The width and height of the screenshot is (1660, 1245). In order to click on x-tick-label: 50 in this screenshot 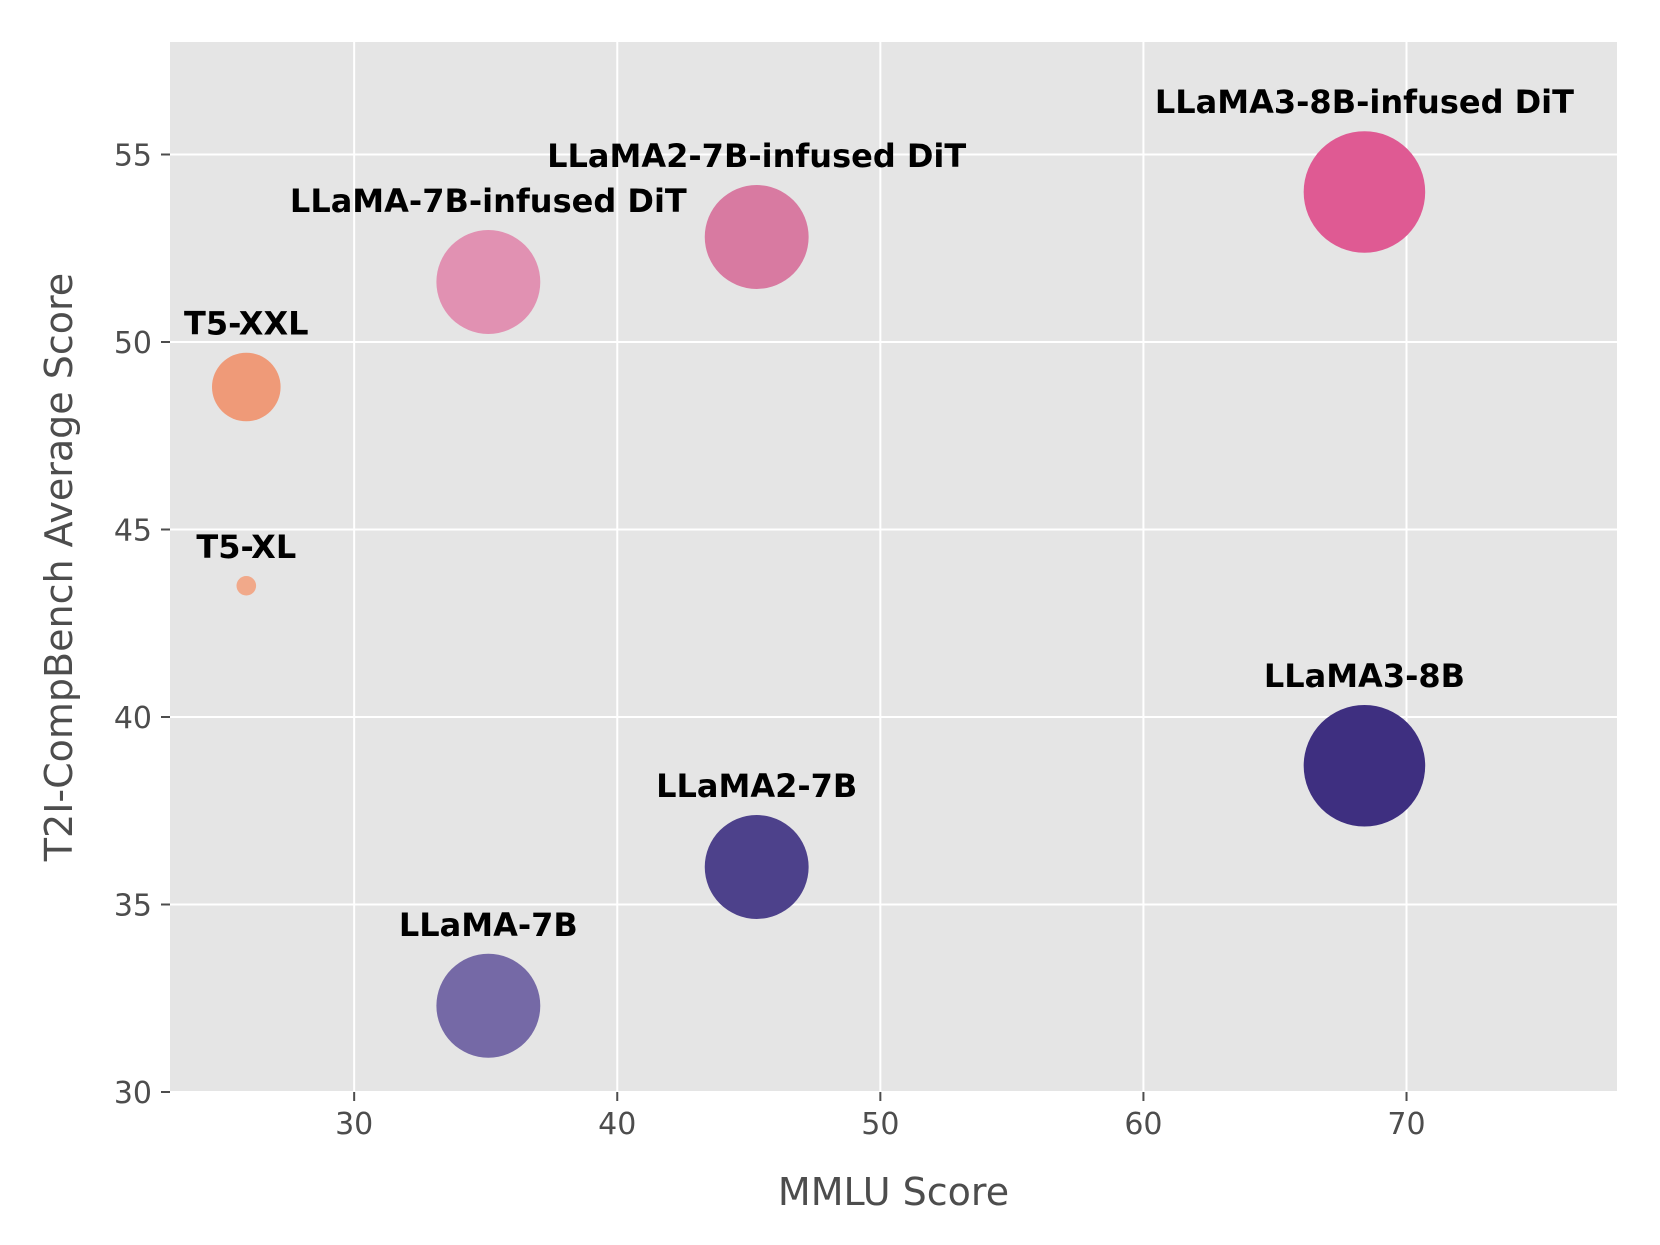, I will do `click(880, 1124)`.